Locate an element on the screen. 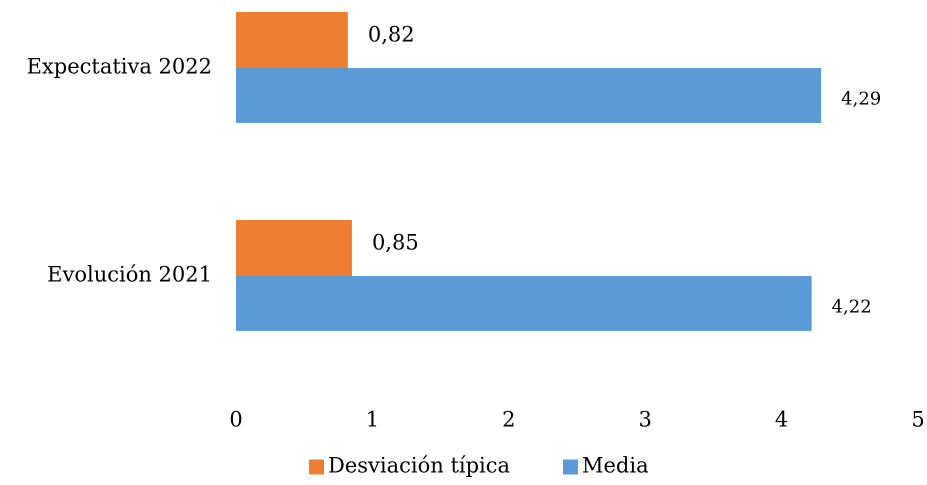 The width and height of the screenshot is (927, 485). x-tick-label: 3 is located at coordinates (645, 420).